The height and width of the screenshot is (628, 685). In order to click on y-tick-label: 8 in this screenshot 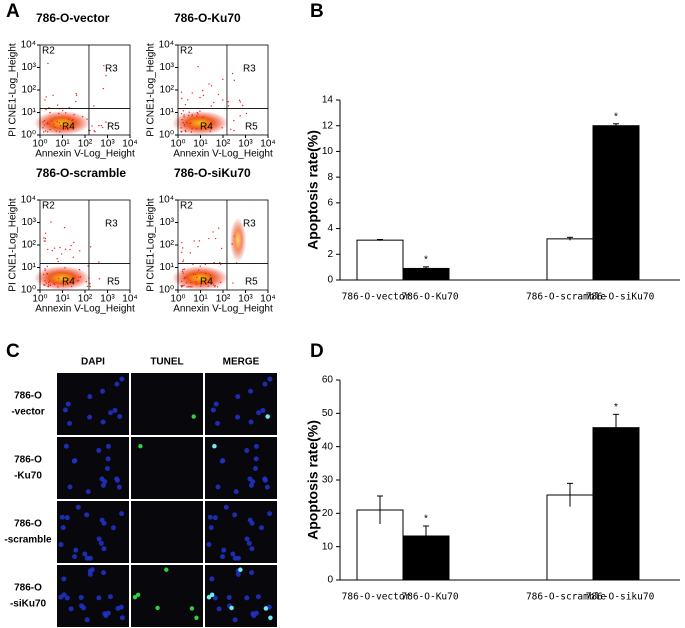, I will do `click(330, 177)`.